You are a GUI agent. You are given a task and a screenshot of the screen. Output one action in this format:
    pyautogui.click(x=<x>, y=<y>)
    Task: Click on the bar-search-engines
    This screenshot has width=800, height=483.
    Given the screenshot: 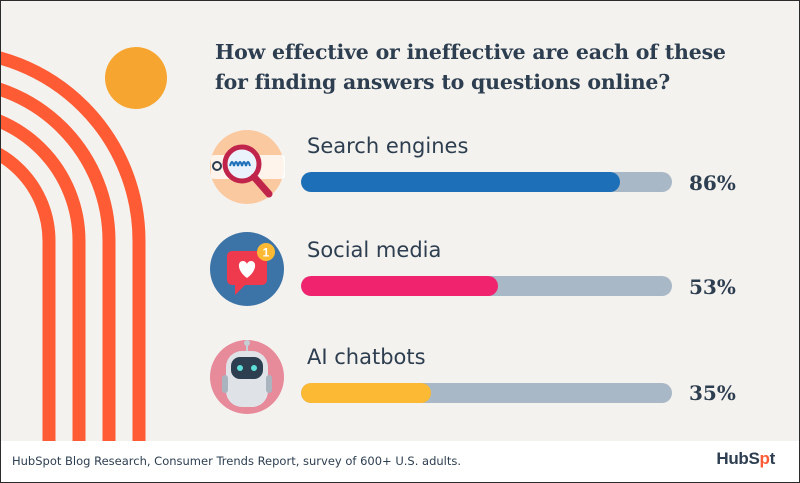 What is the action you would take?
    pyautogui.click(x=461, y=182)
    